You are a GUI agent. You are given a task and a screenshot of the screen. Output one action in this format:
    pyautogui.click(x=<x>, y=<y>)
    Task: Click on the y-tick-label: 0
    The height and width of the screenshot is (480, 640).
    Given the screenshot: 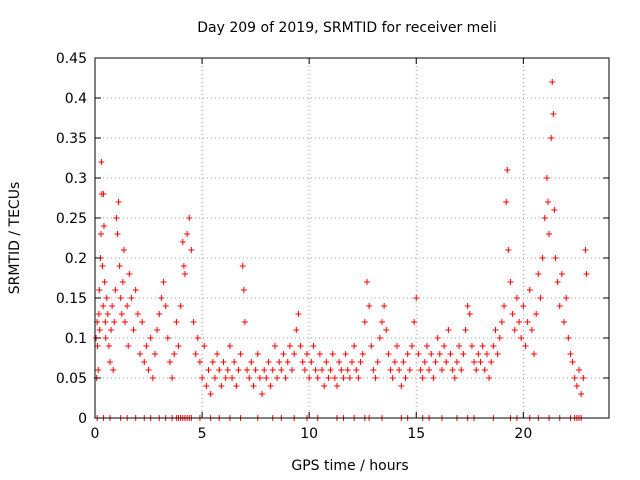 What is the action you would take?
    pyautogui.click(x=82, y=419)
    